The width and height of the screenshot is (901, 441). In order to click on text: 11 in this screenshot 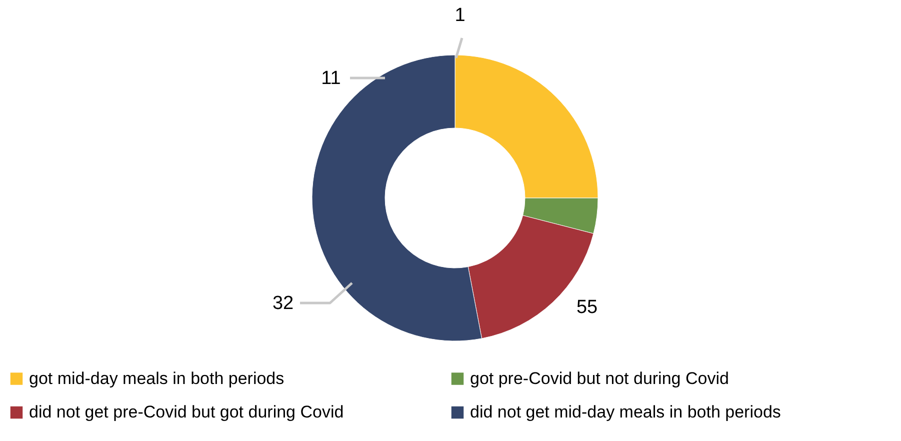, I will do `click(331, 78)`.